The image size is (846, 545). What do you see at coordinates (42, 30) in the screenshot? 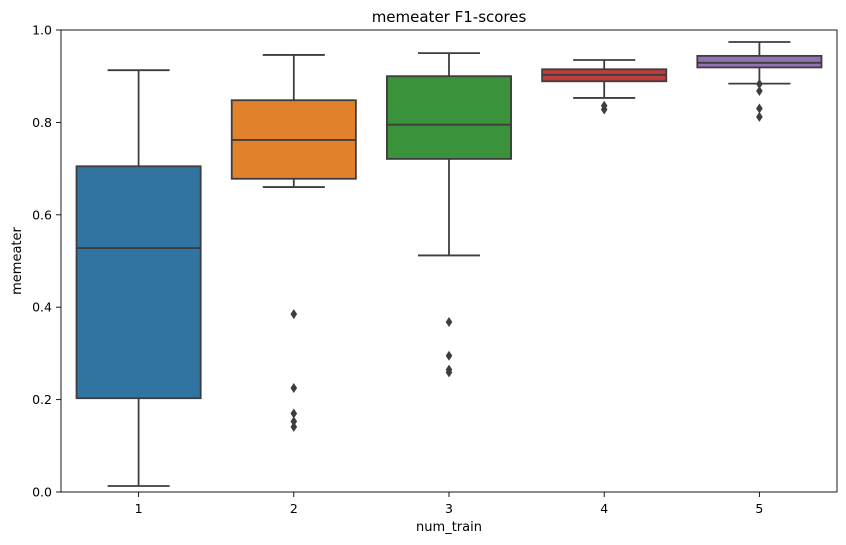
I see `y-tick-label: 1.0` at bounding box center [42, 30].